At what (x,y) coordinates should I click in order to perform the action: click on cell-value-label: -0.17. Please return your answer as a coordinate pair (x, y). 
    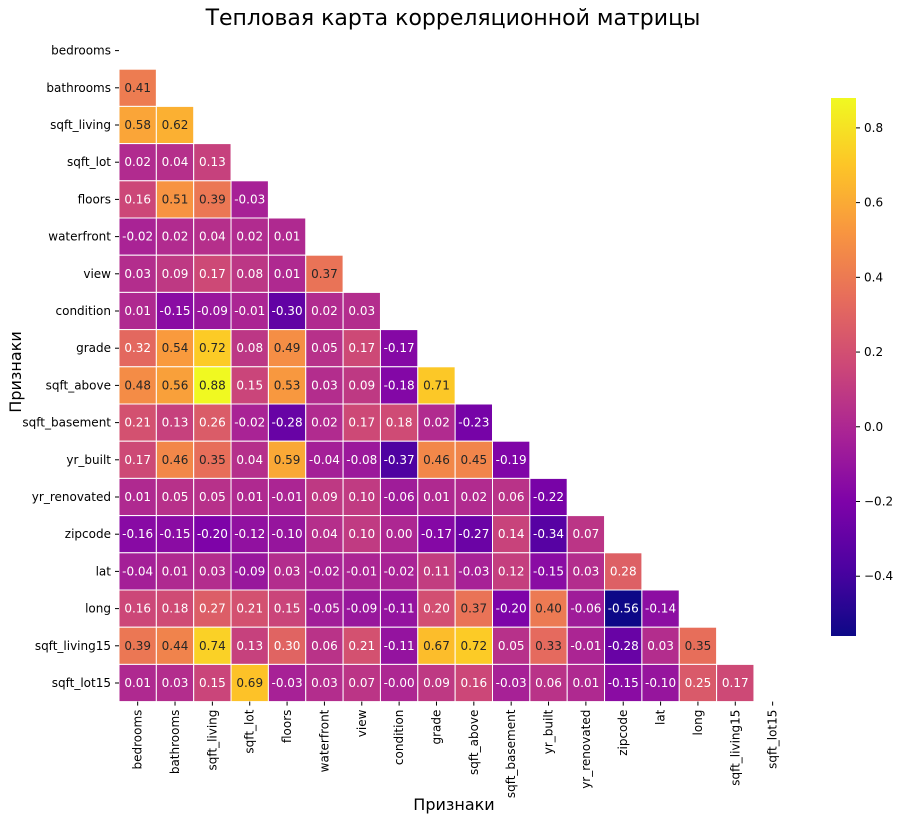
    Looking at the image, I should click on (436, 534).